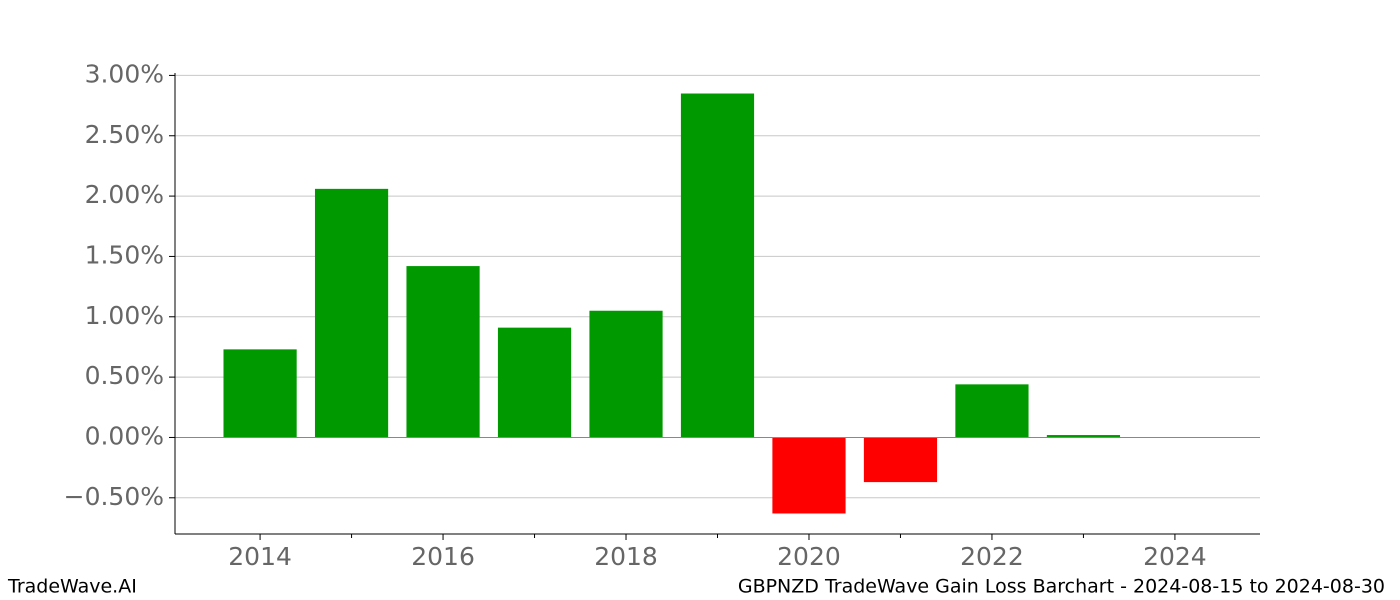 The width and height of the screenshot is (1400, 600). Describe the element at coordinates (124, 375) in the screenshot. I see `y-tick-label: 0.50%` at that location.